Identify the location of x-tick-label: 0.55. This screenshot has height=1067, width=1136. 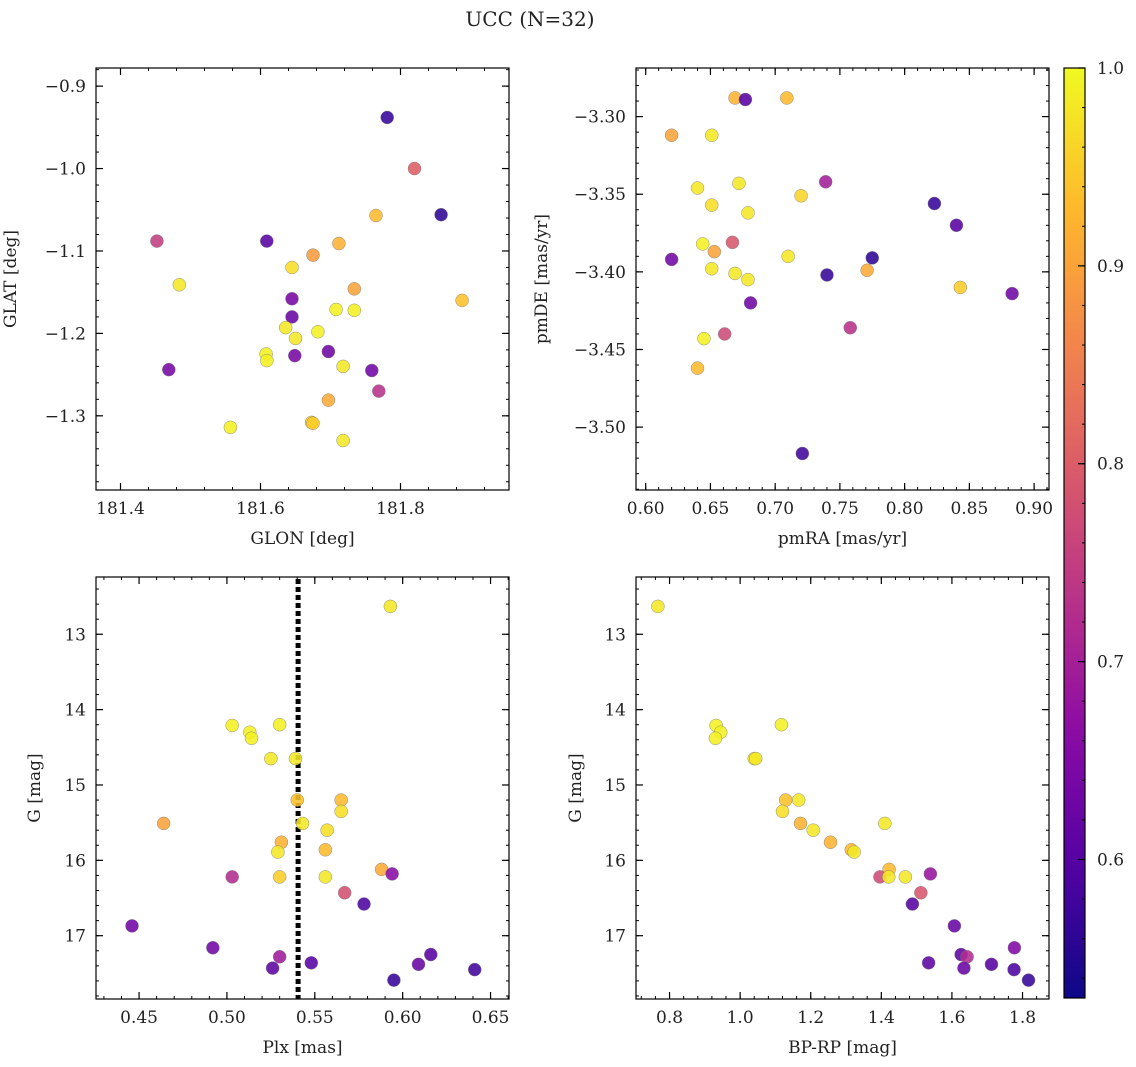
(315, 1018).